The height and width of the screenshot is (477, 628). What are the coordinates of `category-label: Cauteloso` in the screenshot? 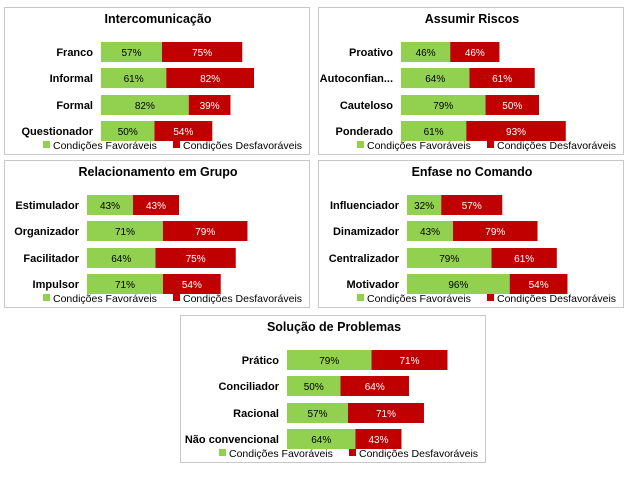 It's located at (366, 106).